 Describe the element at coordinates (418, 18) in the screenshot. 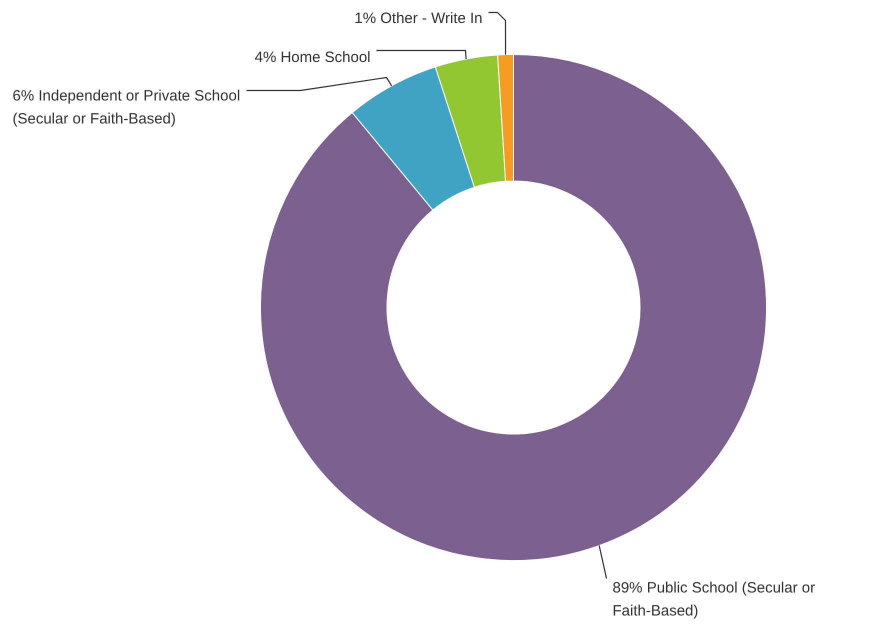

I see `slice-label: 1% Other - Write In` at that location.